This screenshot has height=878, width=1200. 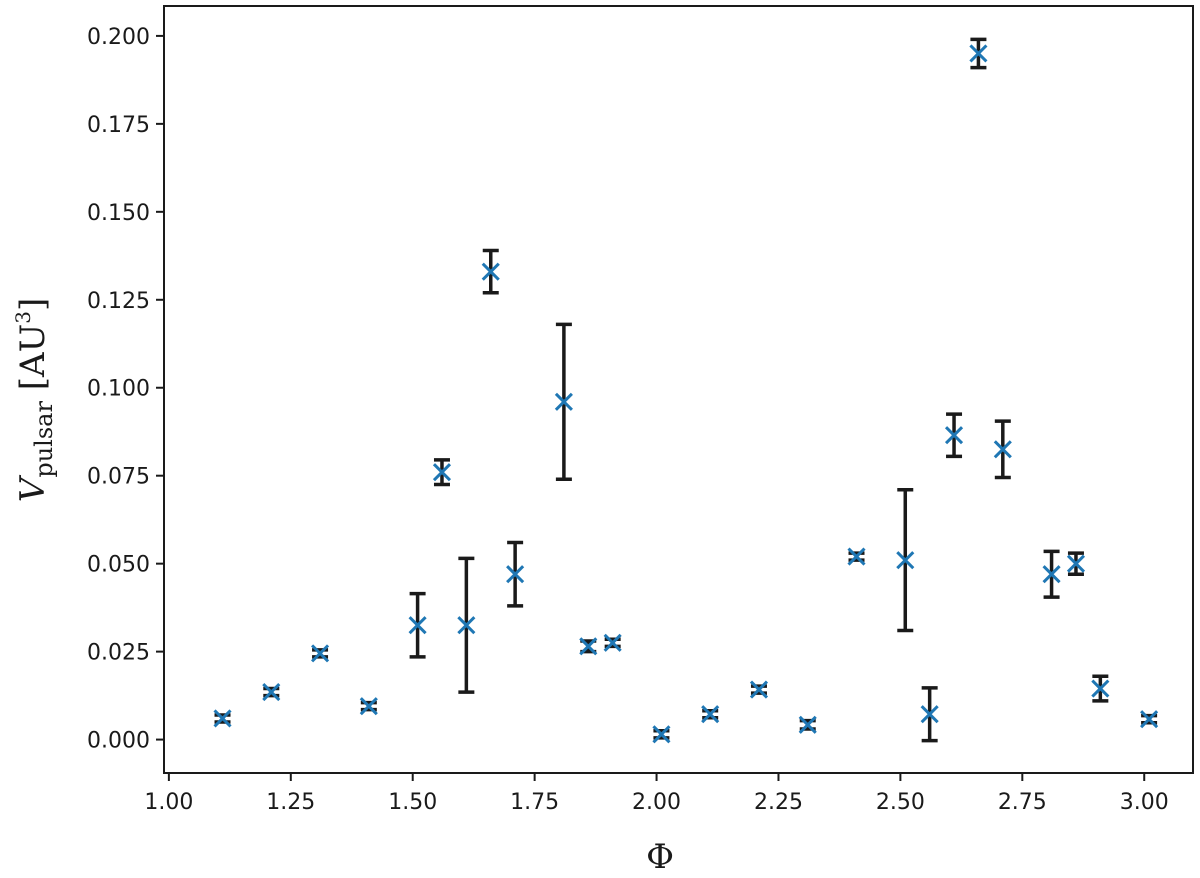 What do you see at coordinates (33, 362) in the screenshot?
I see `y-axis-label-unit-open: [AU` at bounding box center [33, 362].